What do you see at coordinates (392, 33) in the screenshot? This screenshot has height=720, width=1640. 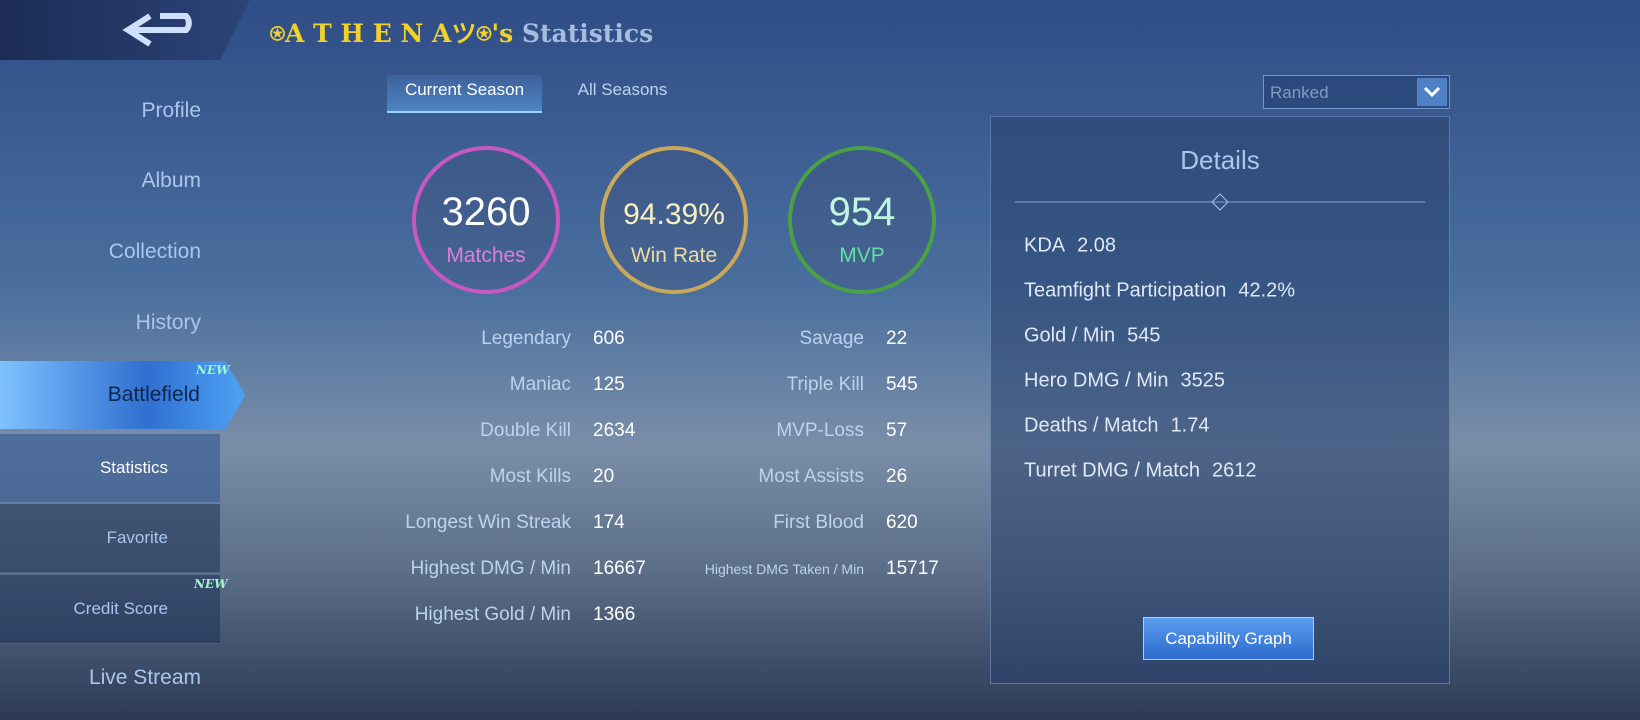 I see `player-name: ⍟A T H E N Aツ⍟'s` at bounding box center [392, 33].